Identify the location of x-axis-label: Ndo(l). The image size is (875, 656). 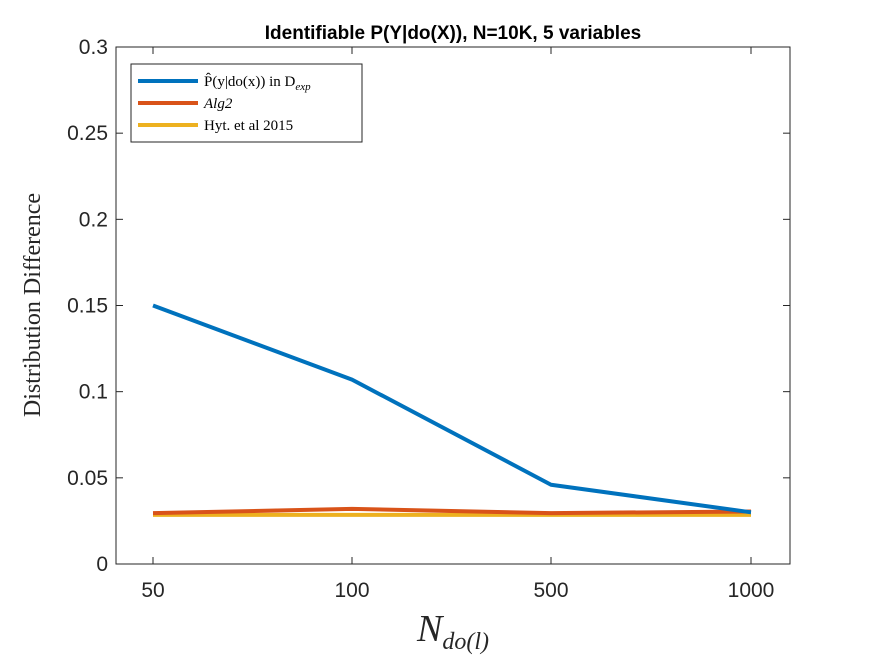
(452, 631).